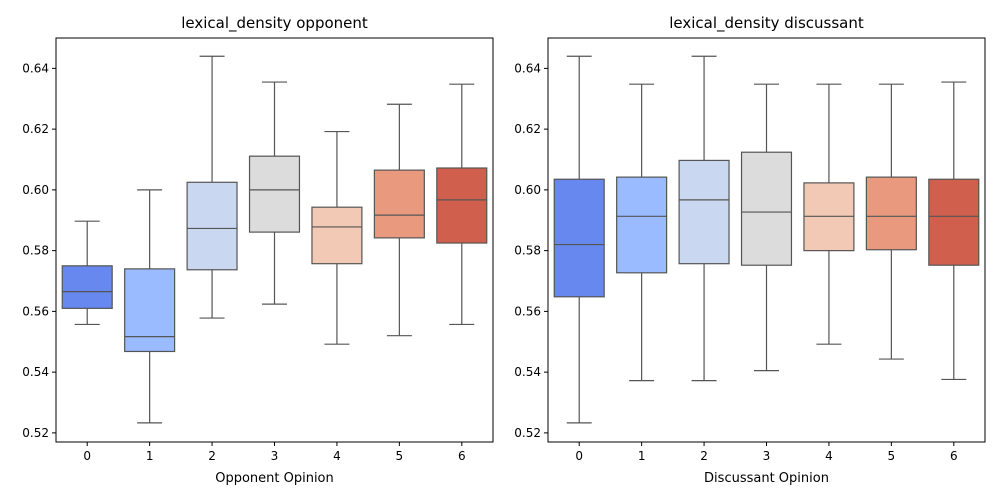  Describe the element at coordinates (766, 23) in the screenshot. I see `chart-title: lexical_density discussant` at that location.